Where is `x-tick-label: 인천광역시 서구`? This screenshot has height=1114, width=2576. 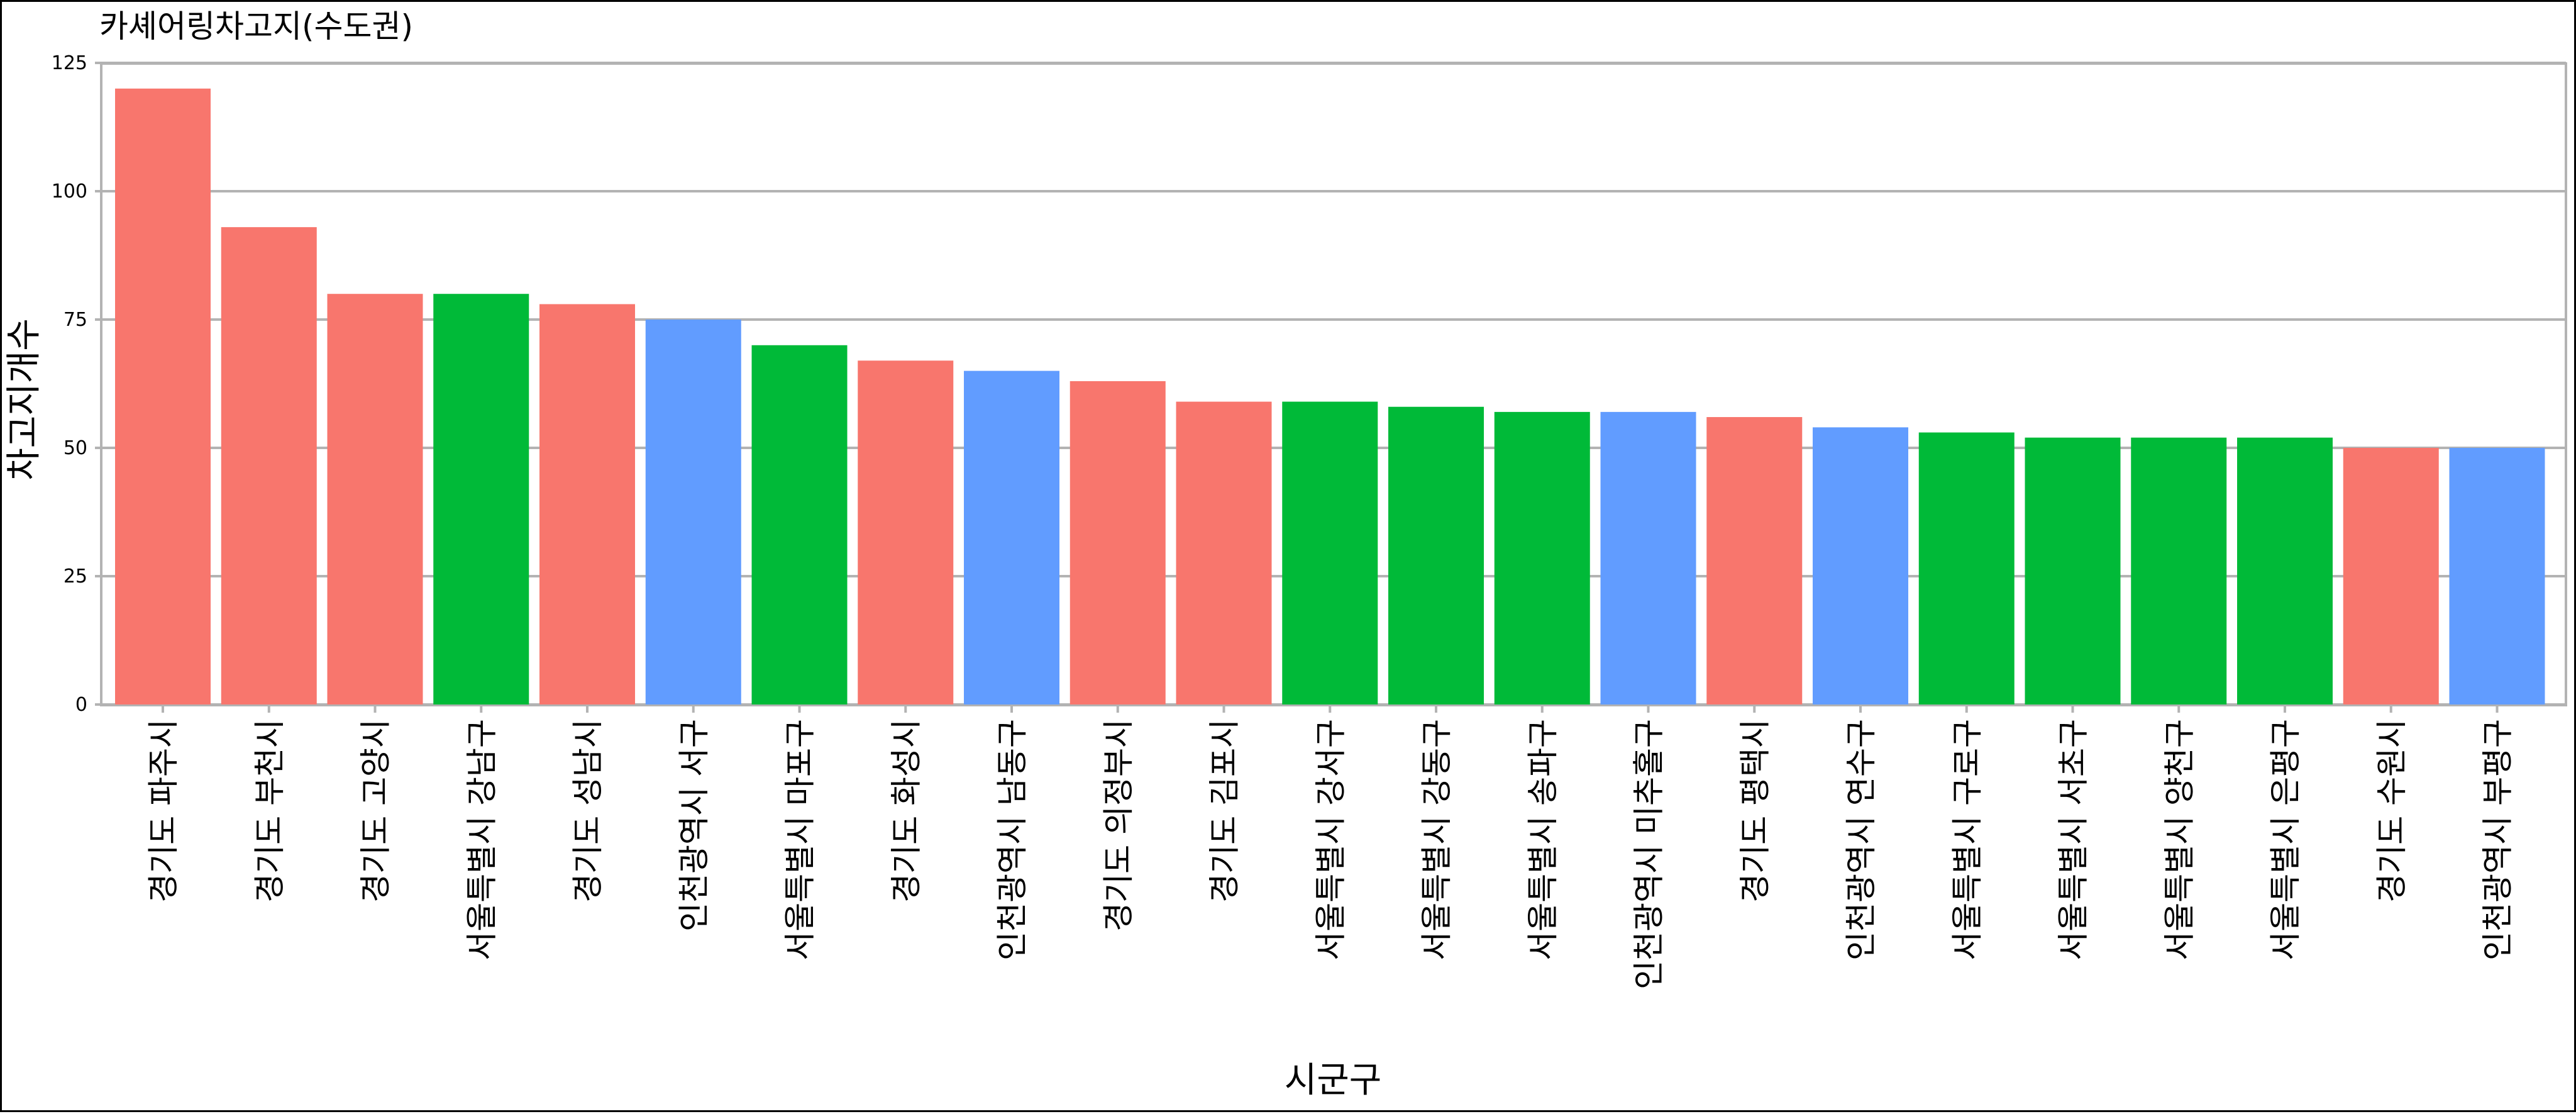 x-tick-label: 인천광역시 서구 is located at coordinates (694, 825).